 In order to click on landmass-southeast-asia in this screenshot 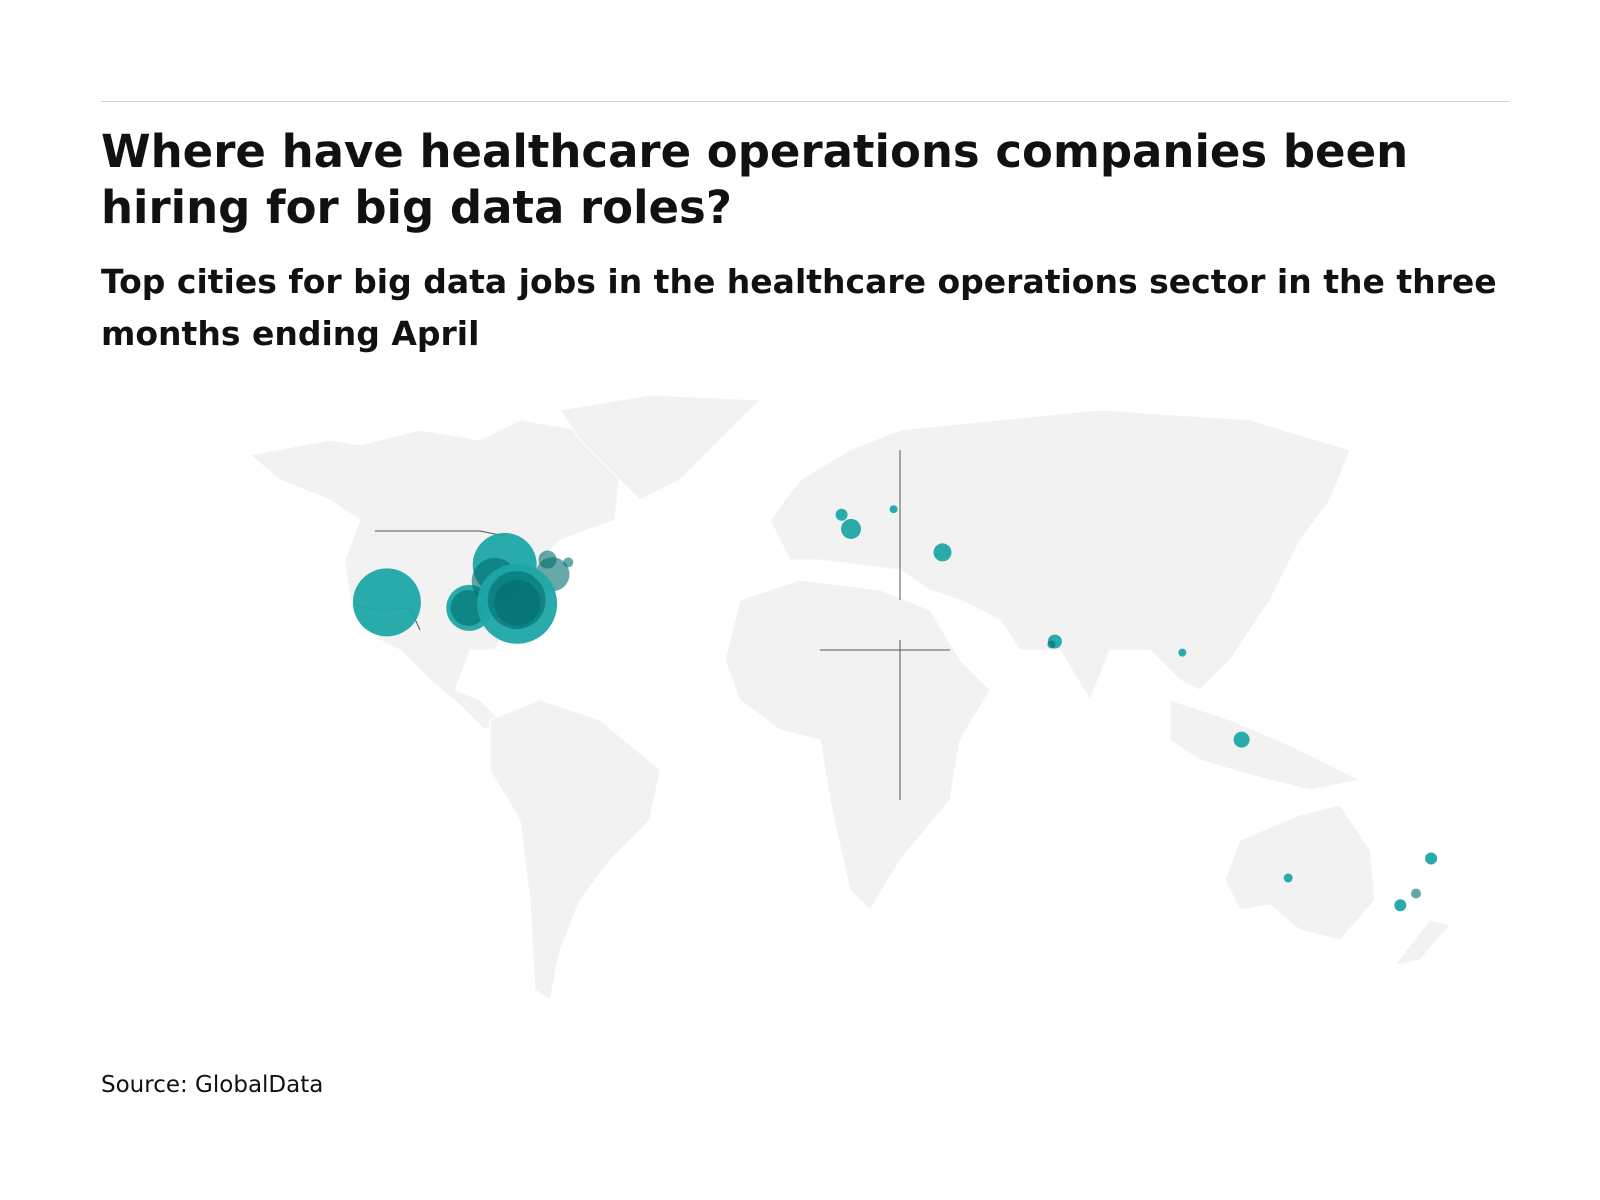, I will do `click(1265, 745)`.